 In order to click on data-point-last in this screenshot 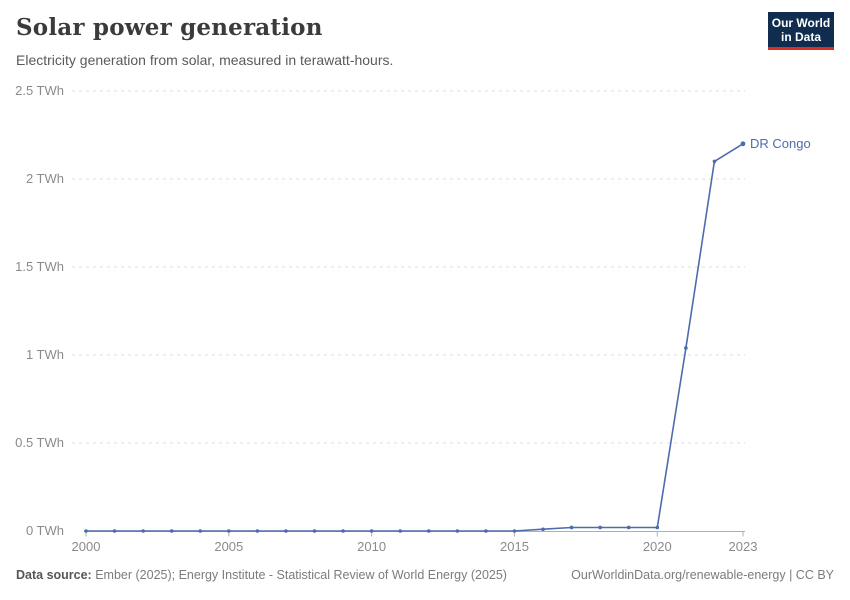, I will do `click(743, 144)`.